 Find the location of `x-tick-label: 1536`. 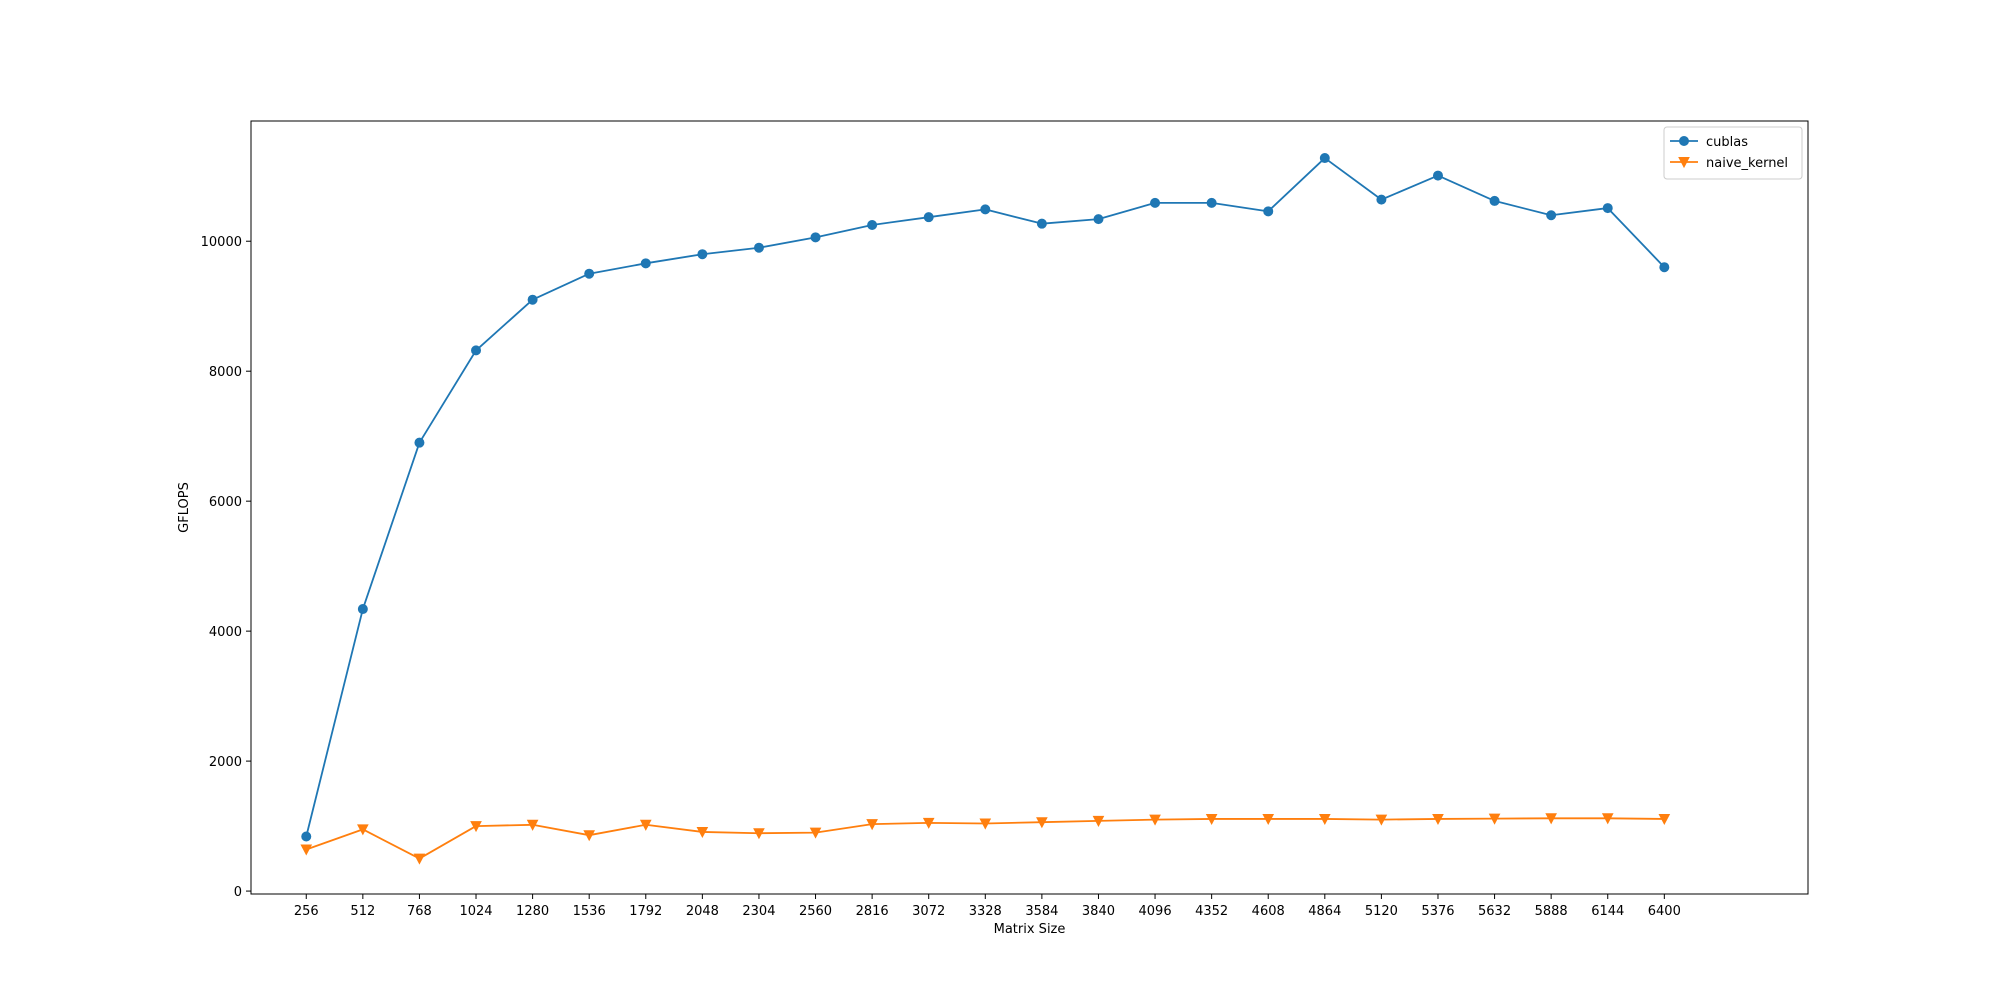

x-tick-label: 1536 is located at coordinates (589, 911).